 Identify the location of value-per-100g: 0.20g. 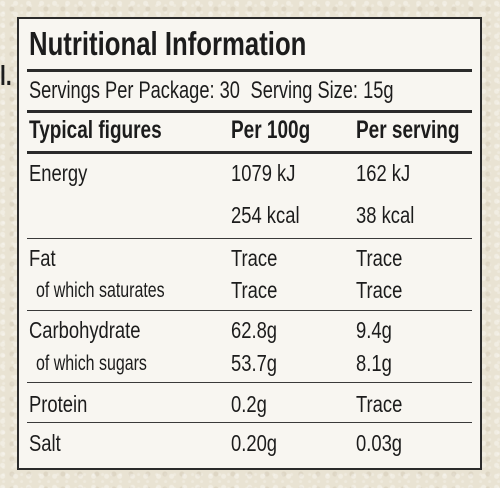
(254, 443).